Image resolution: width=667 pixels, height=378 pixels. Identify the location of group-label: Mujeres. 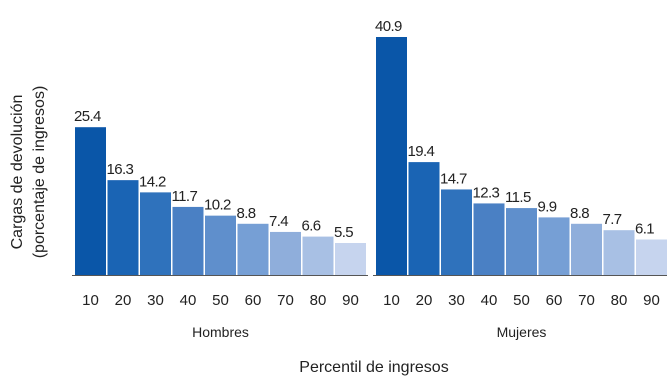
(522, 332).